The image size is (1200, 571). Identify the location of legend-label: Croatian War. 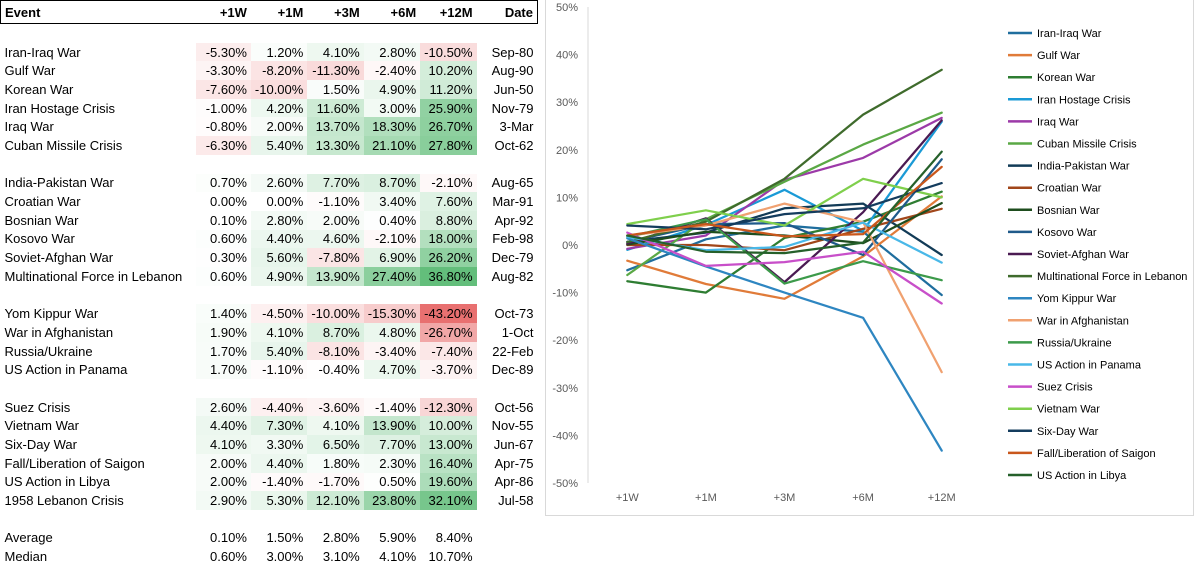
(1069, 189).